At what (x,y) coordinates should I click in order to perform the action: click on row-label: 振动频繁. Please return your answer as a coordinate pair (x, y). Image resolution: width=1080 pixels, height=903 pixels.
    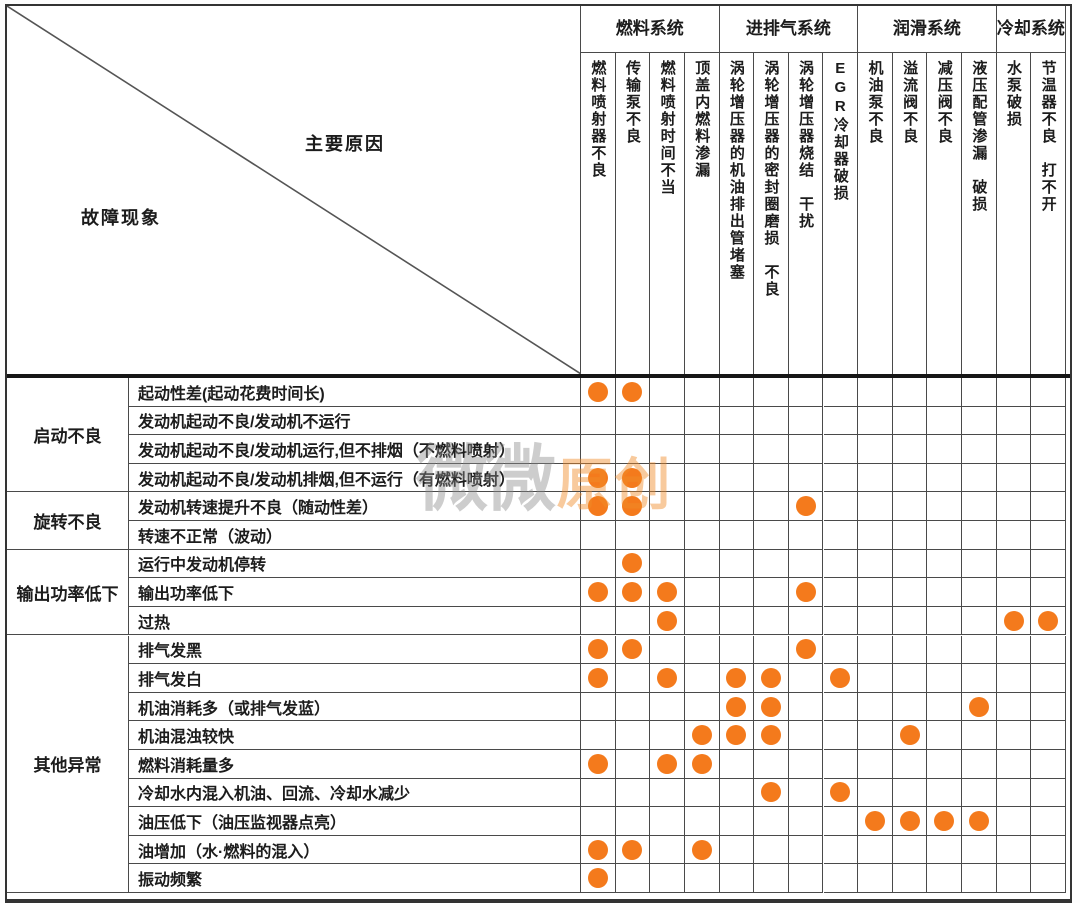
    Looking at the image, I should click on (355, 878).